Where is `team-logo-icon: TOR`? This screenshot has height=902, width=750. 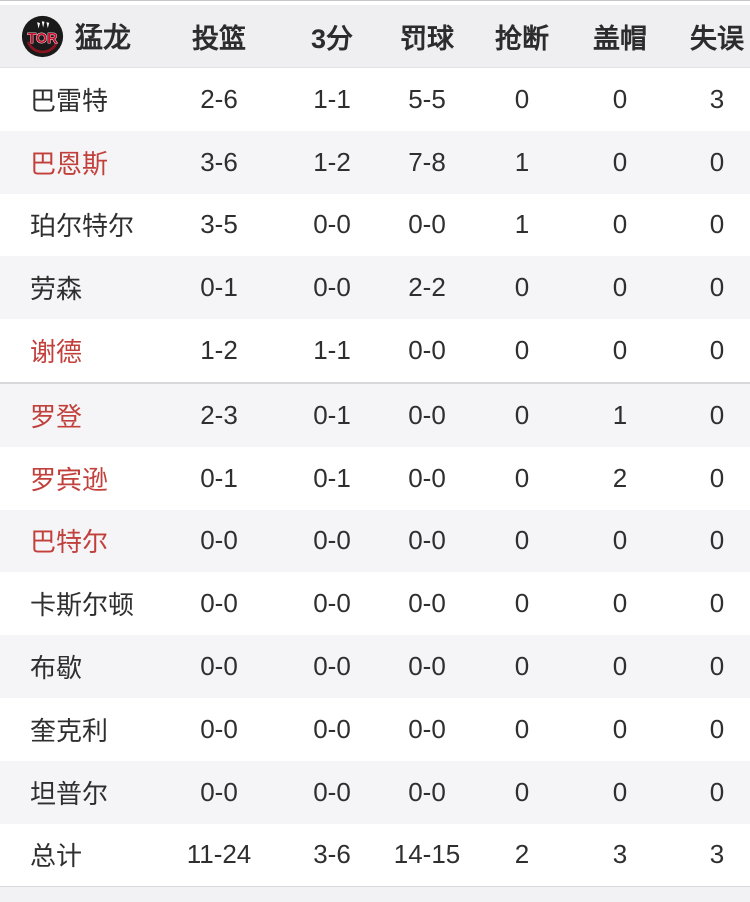 team-logo-icon: TOR is located at coordinates (42, 36).